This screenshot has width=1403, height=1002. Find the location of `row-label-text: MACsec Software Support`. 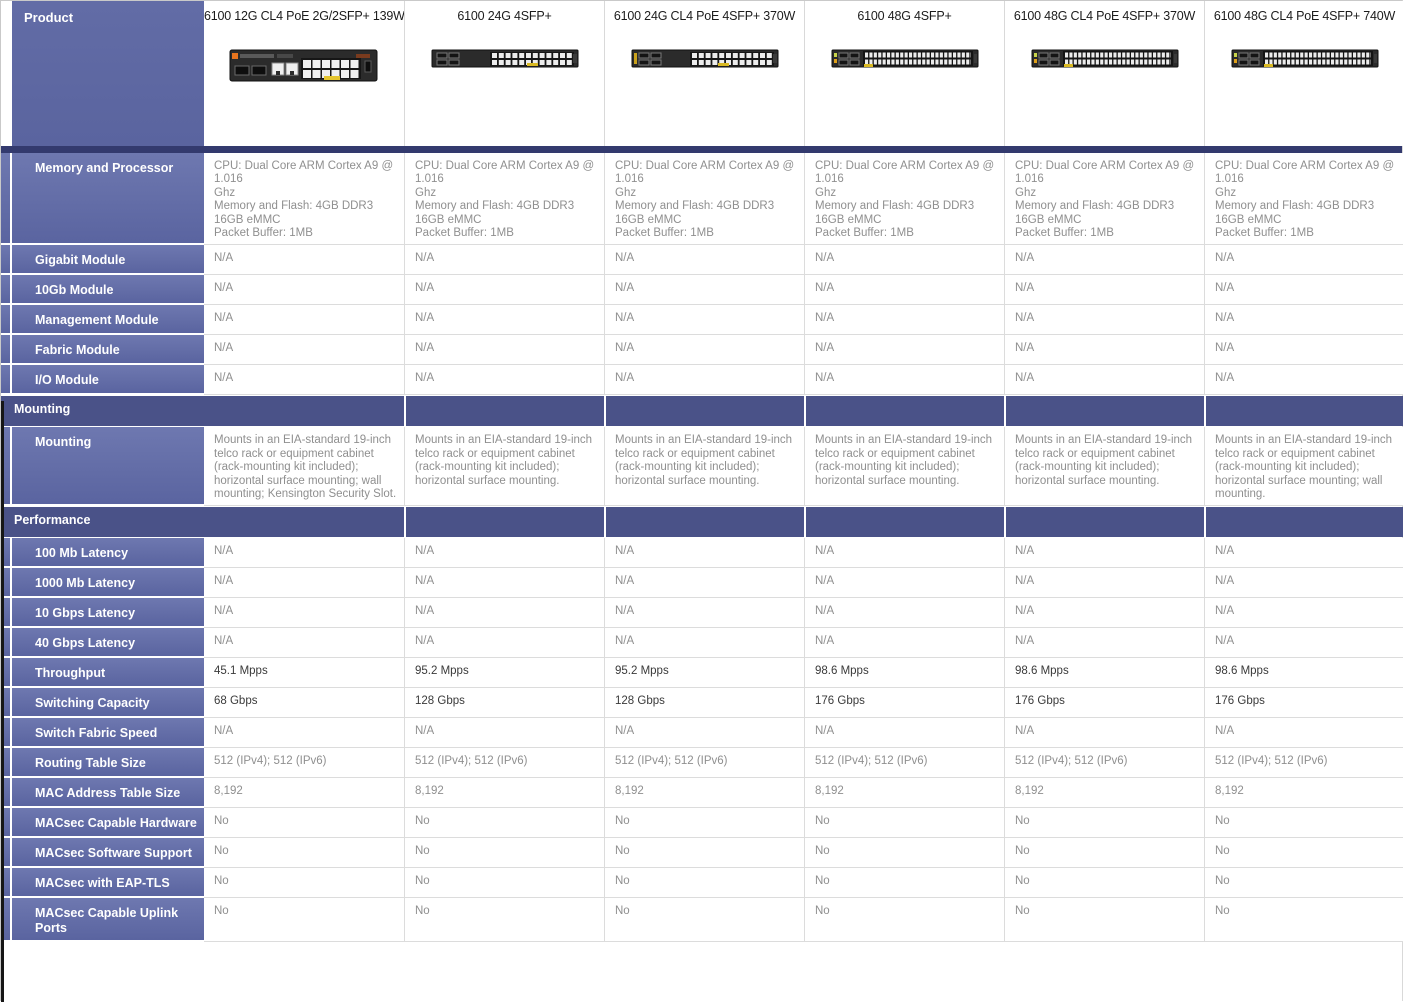

row-label-text: MACsec Software Support is located at coordinates (113, 853).